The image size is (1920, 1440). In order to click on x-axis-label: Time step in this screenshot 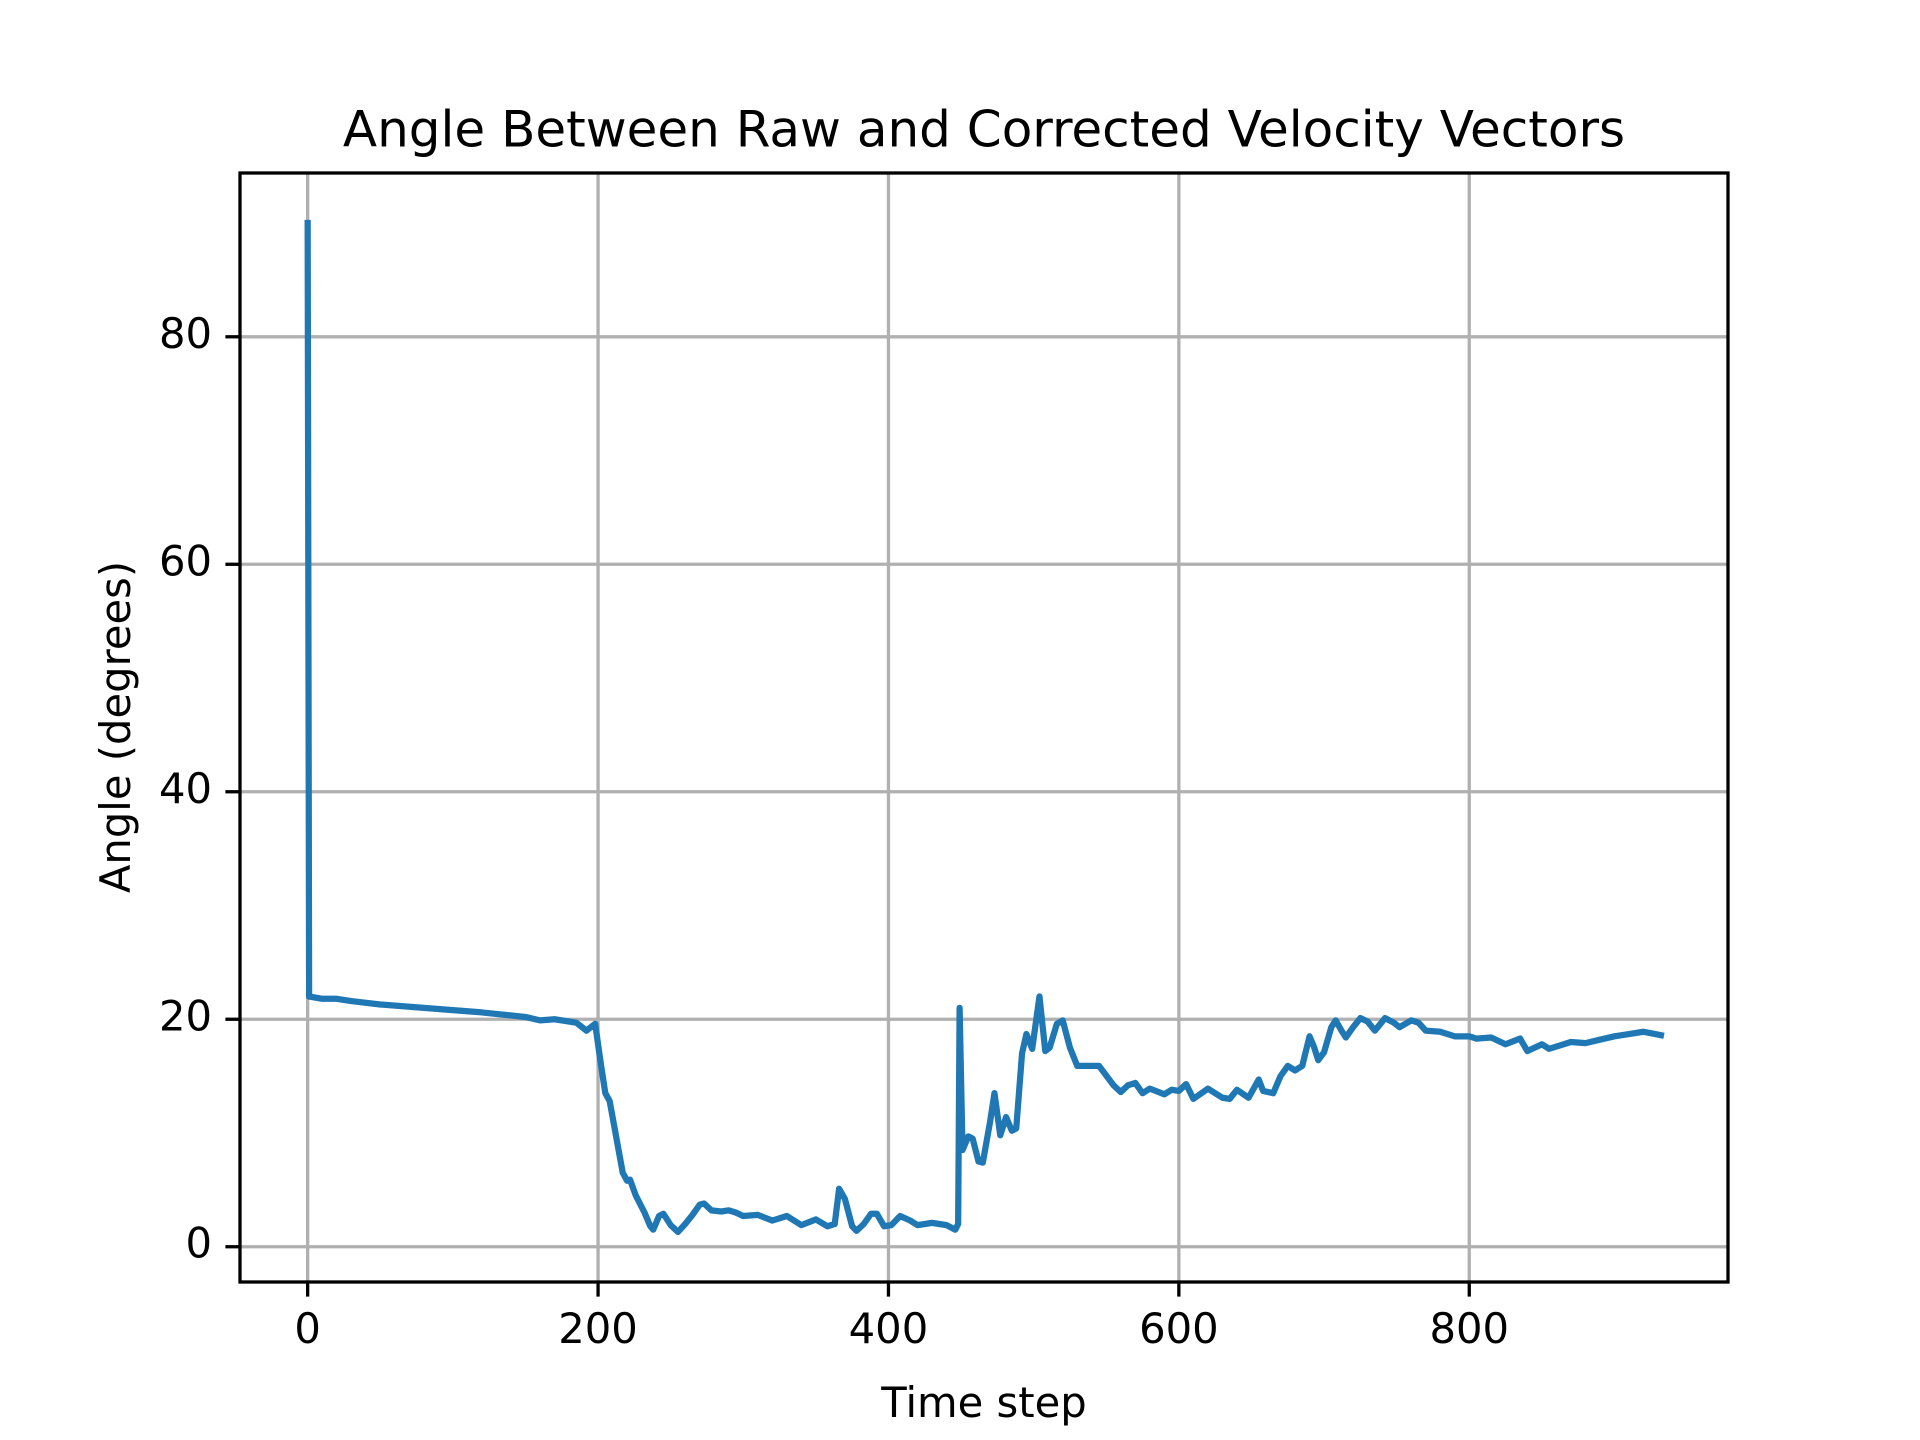, I will do `click(983, 1402)`.